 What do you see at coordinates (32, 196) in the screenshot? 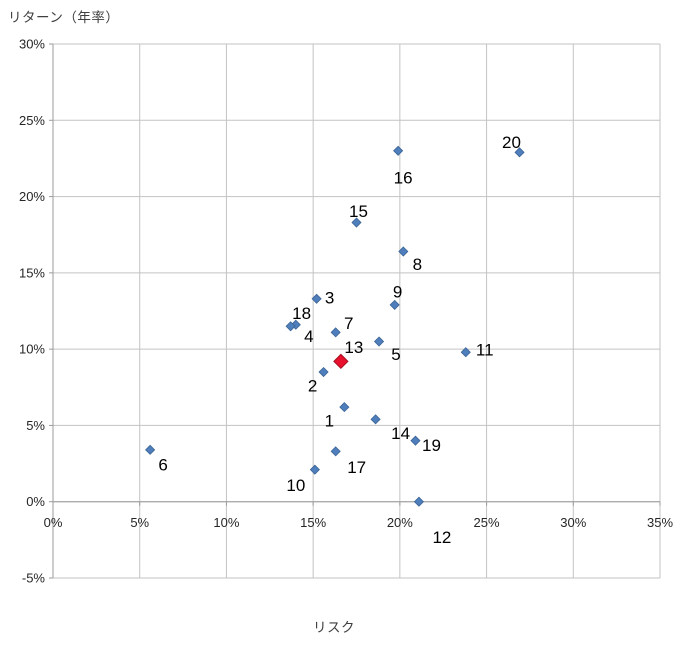
I see `y-tick-label: 20%` at bounding box center [32, 196].